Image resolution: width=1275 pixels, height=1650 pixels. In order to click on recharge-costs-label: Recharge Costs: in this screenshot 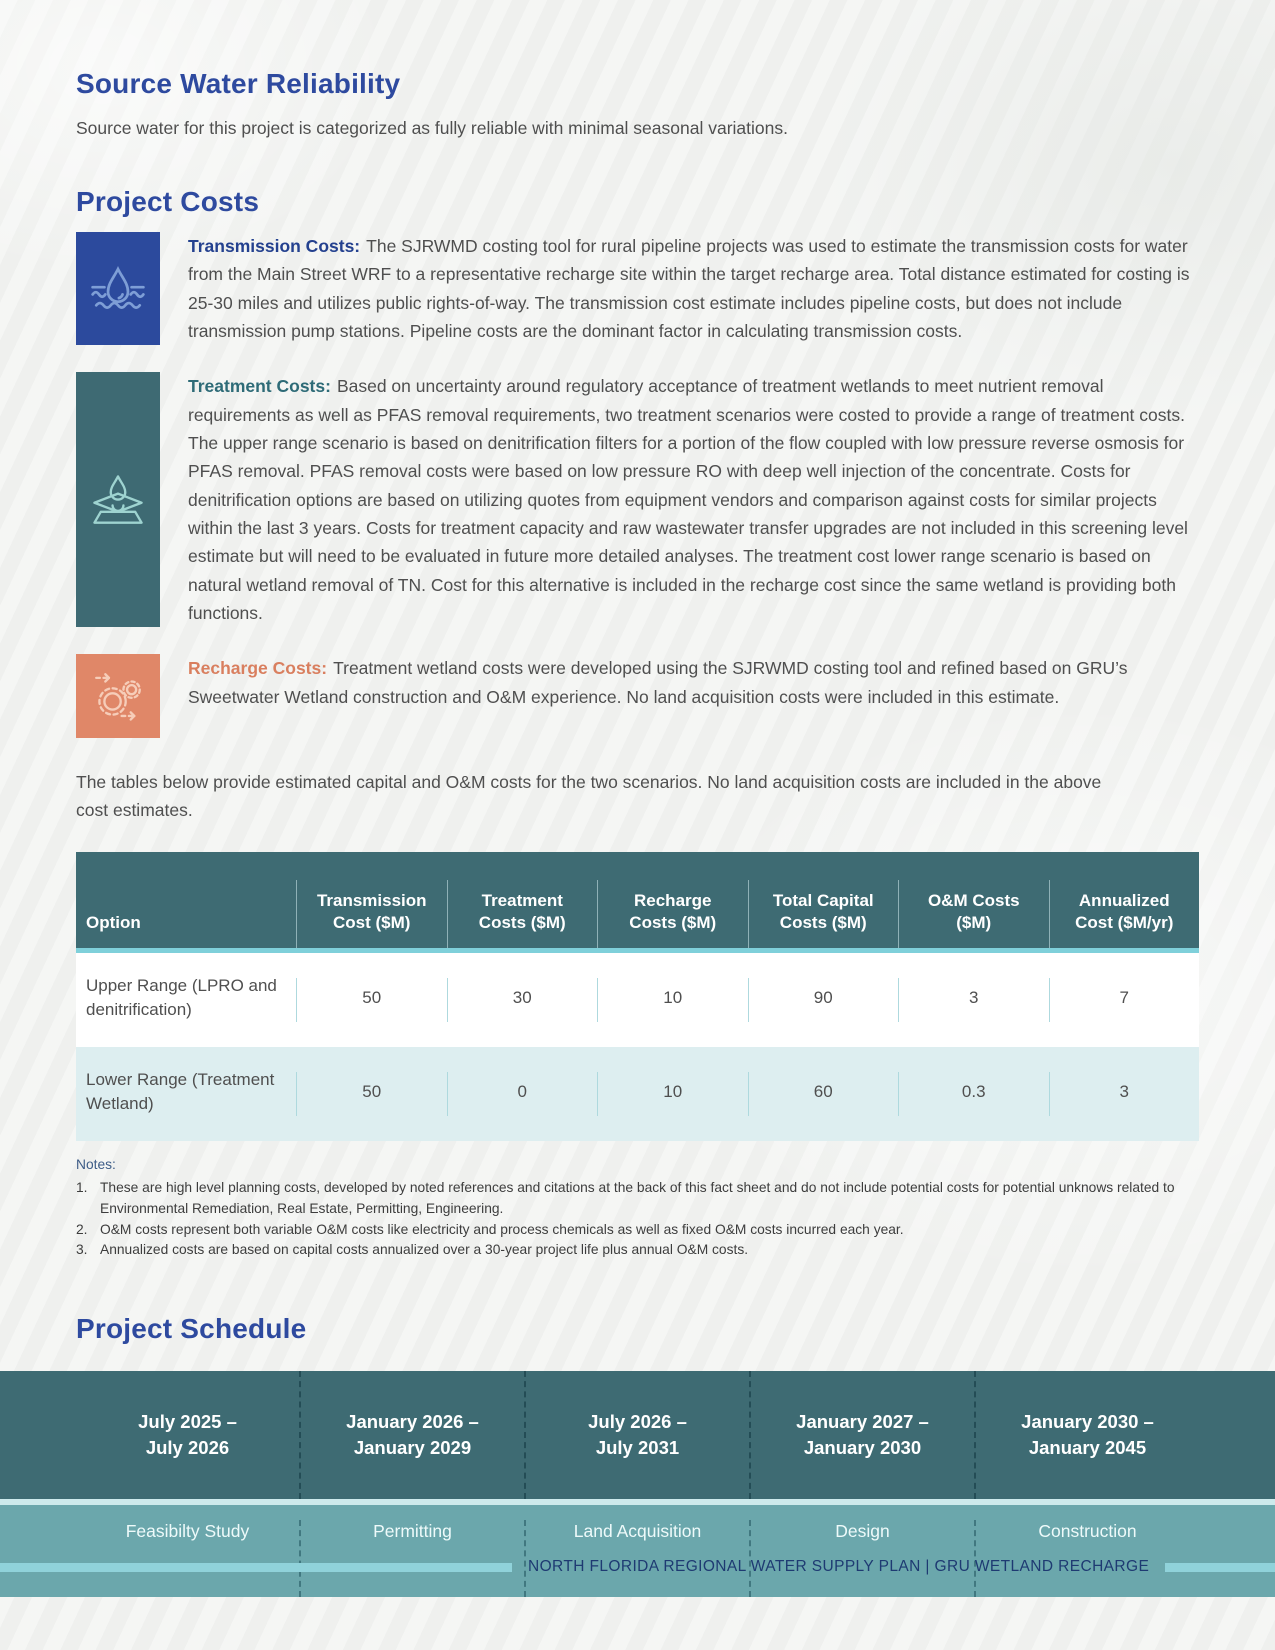, I will do `click(258, 668)`.